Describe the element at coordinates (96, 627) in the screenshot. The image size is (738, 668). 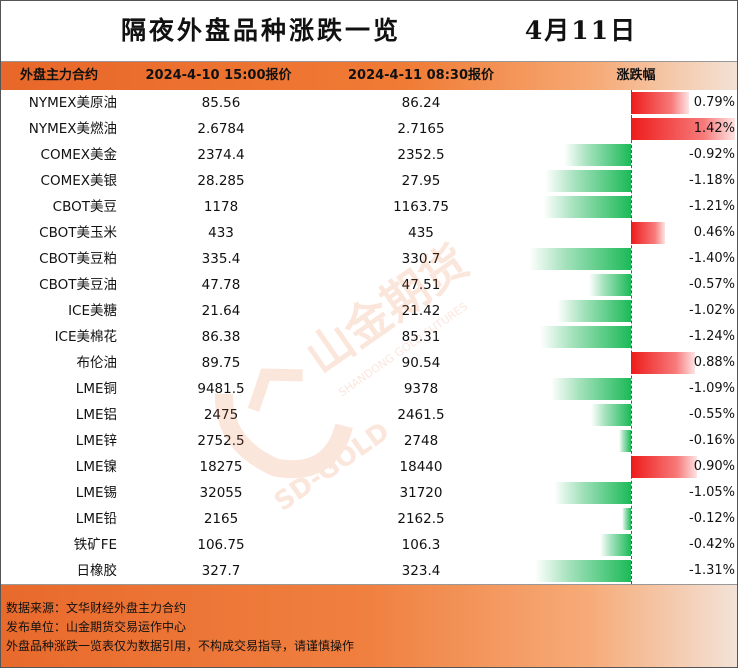
I see `footer-publisher: 发布单位：山金期货交易运作中心` at that location.